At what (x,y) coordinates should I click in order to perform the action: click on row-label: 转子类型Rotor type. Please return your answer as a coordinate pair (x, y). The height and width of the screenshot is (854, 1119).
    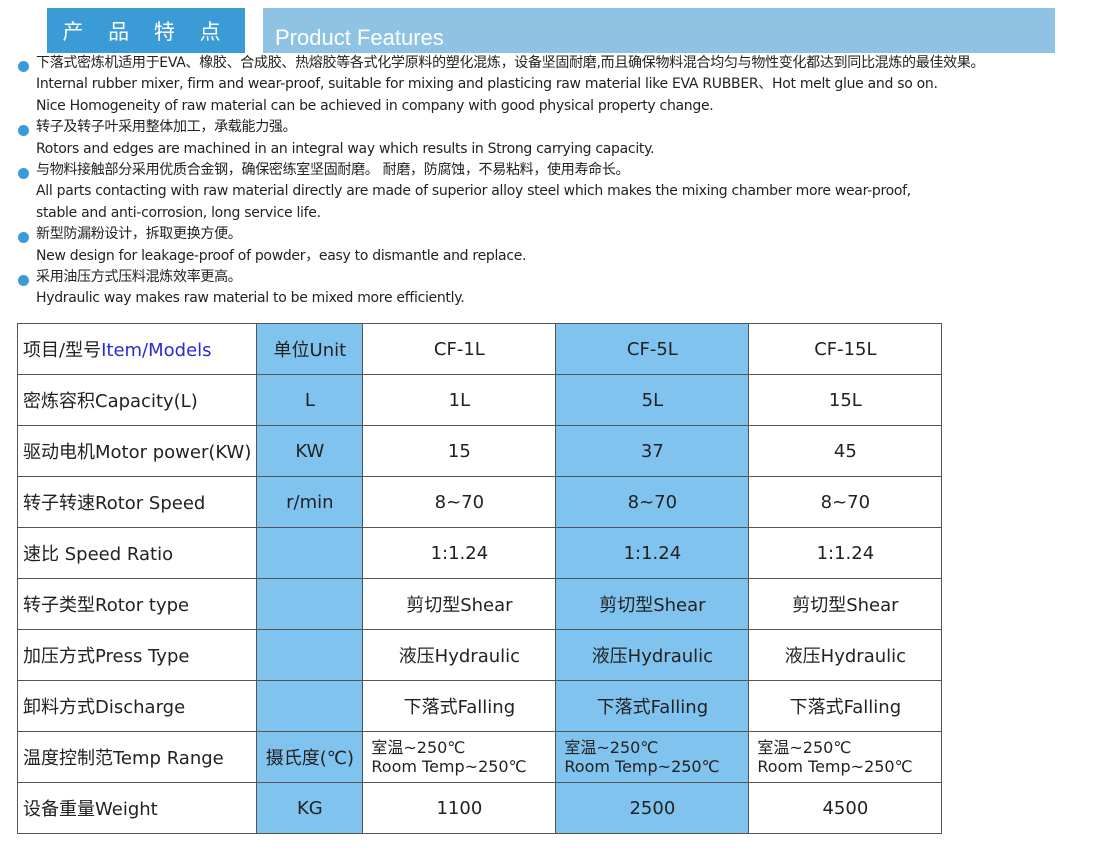
    Looking at the image, I should click on (137, 604).